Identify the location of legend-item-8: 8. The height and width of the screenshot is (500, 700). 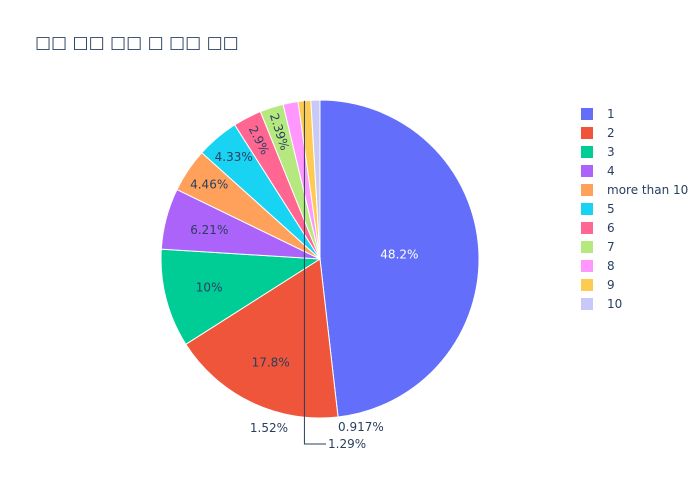
(598, 266).